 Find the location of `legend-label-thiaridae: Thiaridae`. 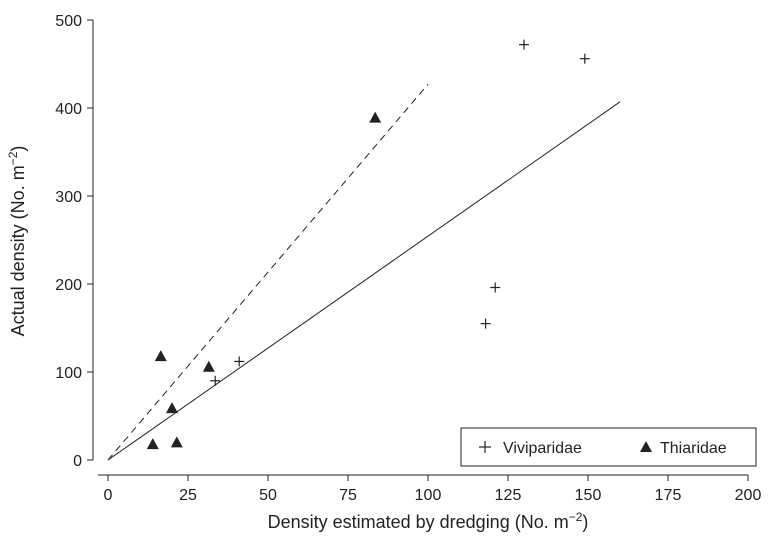

legend-label-thiaridae: Thiaridae is located at coordinates (693, 448).